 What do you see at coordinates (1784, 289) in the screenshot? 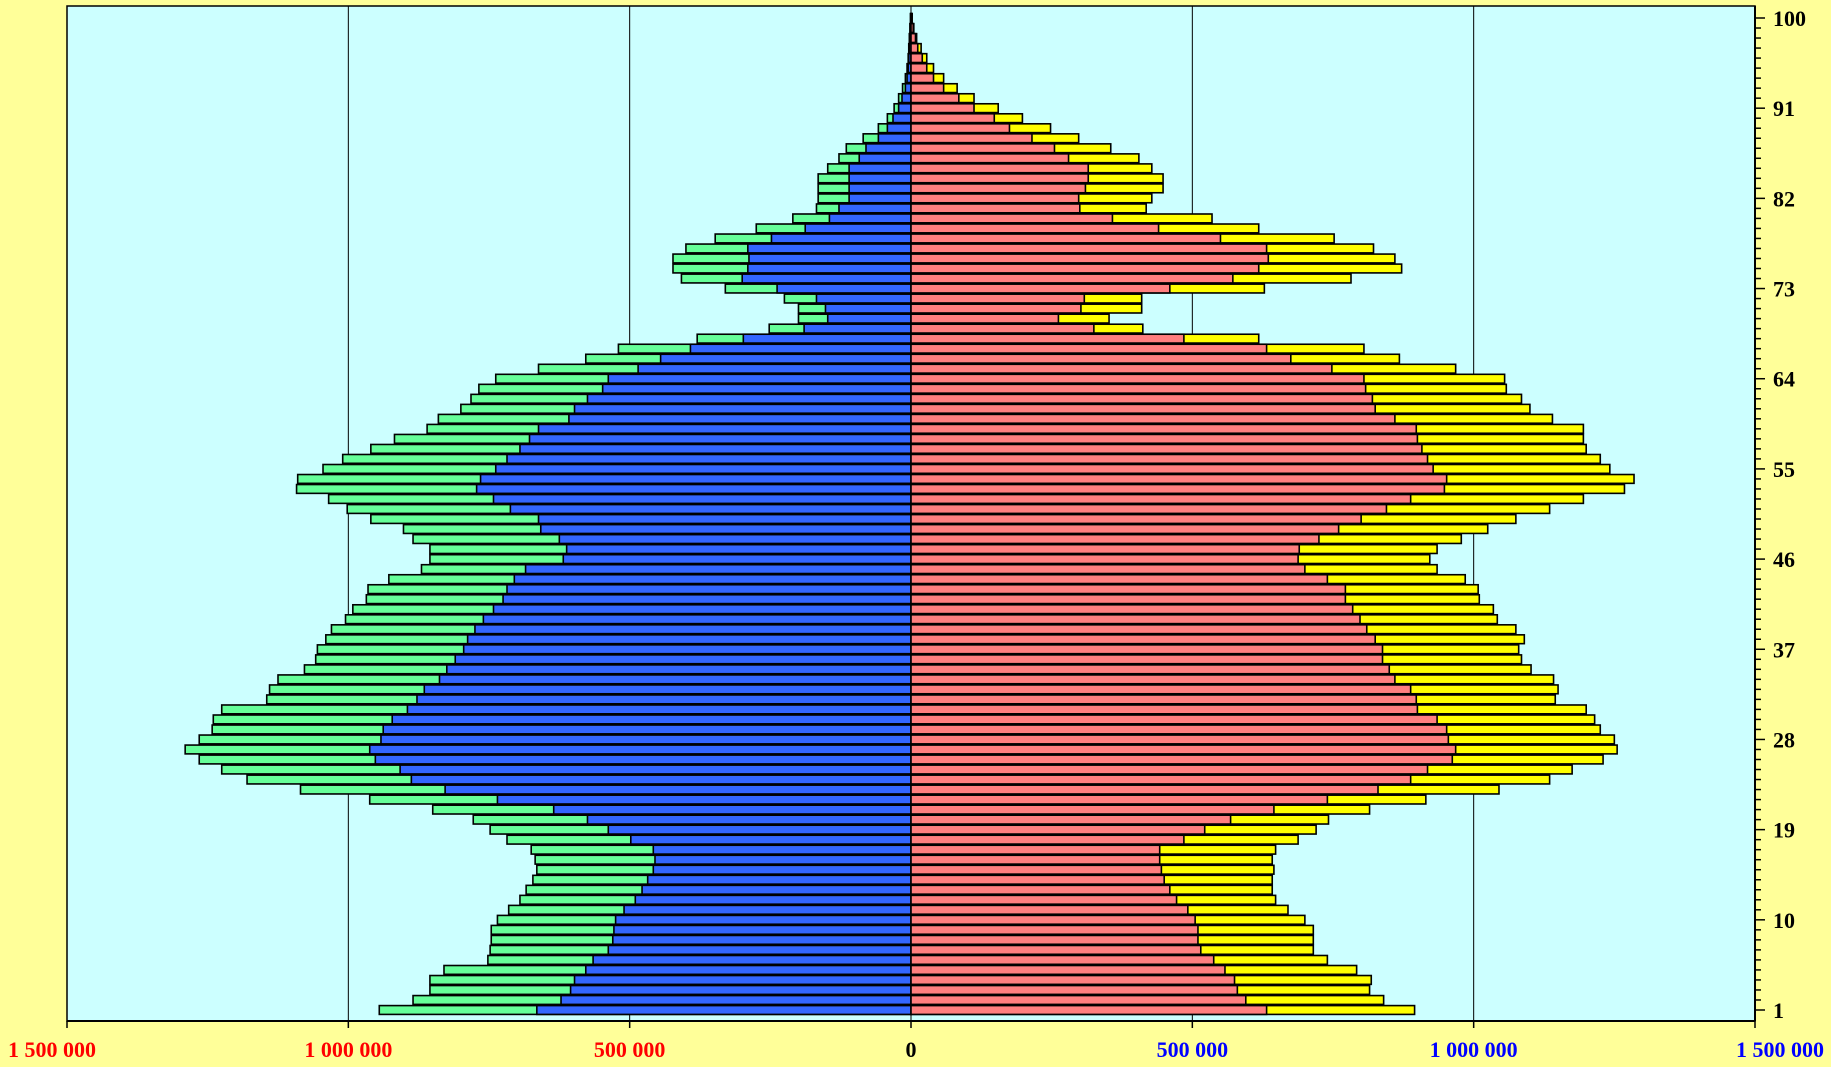
I see `y-tick-label: 73` at bounding box center [1784, 289].